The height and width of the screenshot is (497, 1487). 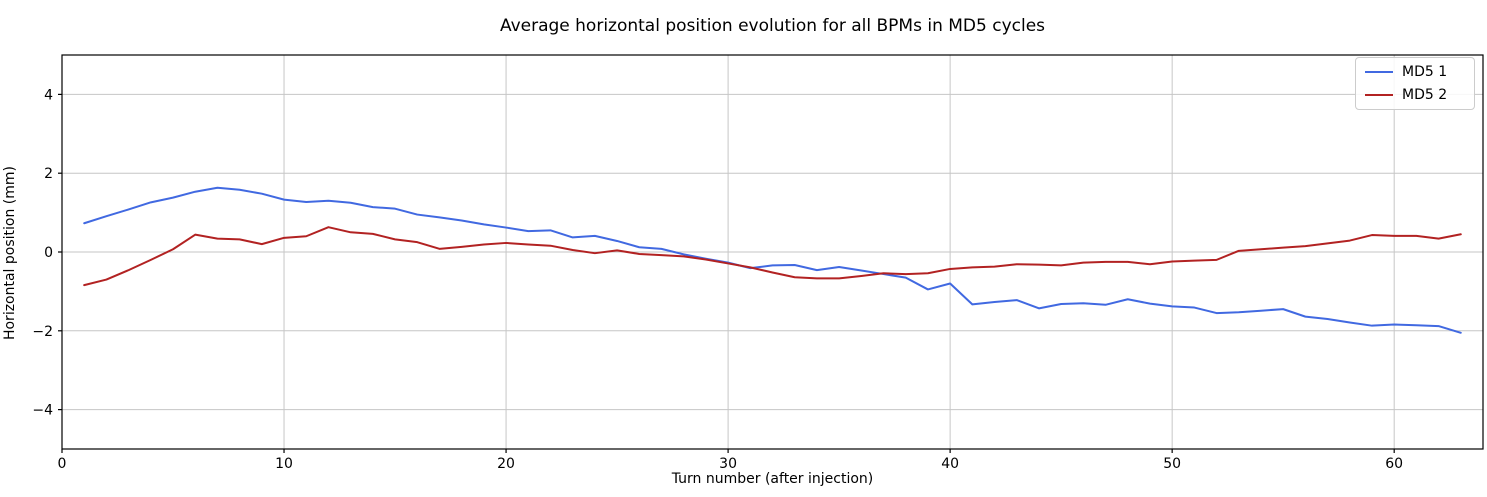 I want to click on x-tick-label: 20, so click(x=506, y=464).